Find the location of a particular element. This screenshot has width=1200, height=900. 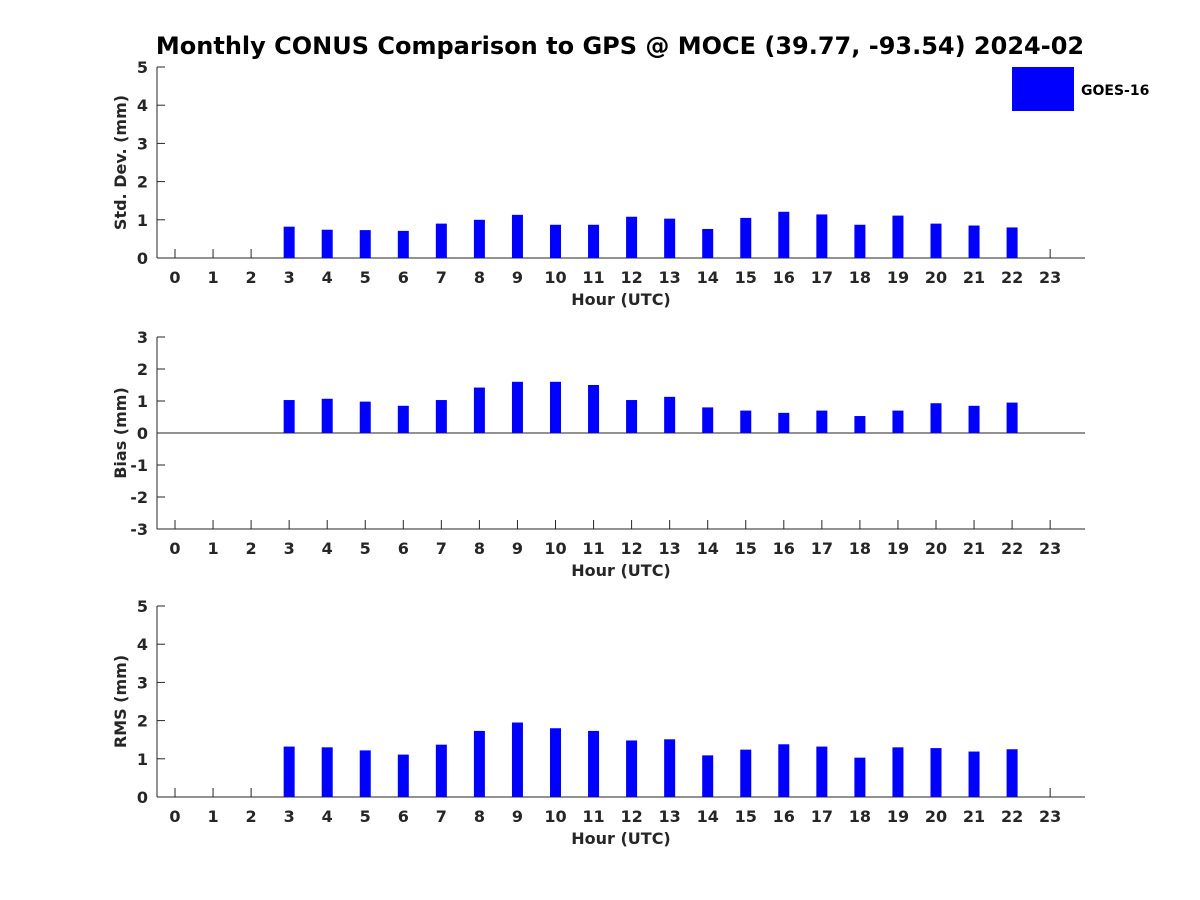

x-axis-label: Hour (UTC) is located at coordinates (621, 838).